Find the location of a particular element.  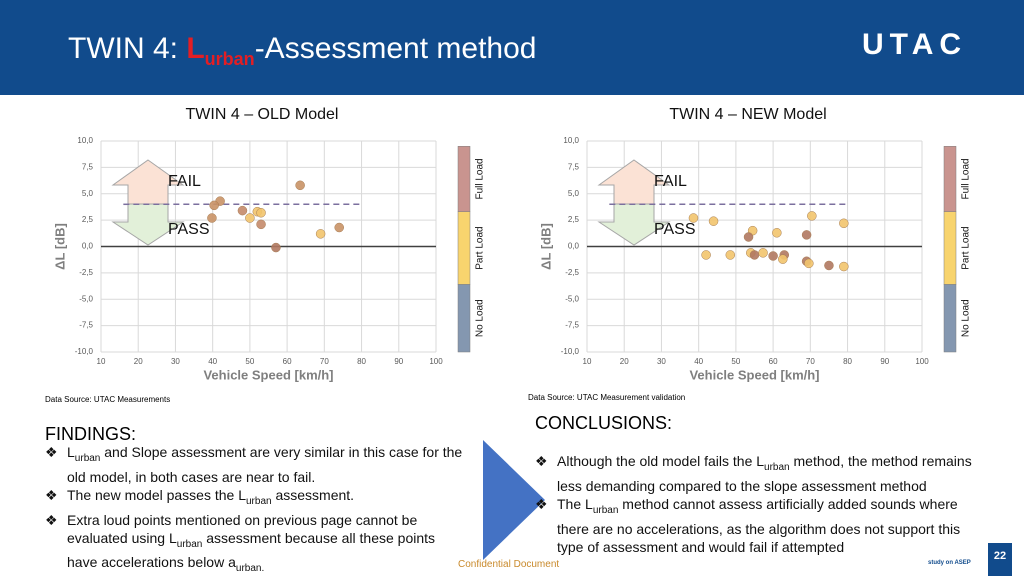

text-run: Although the old model fails the L is located at coordinates (661, 461).